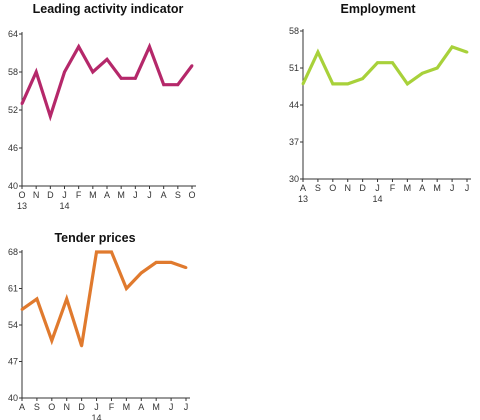  Describe the element at coordinates (13, 148) in the screenshot. I see `y-tick-label: 46` at that location.